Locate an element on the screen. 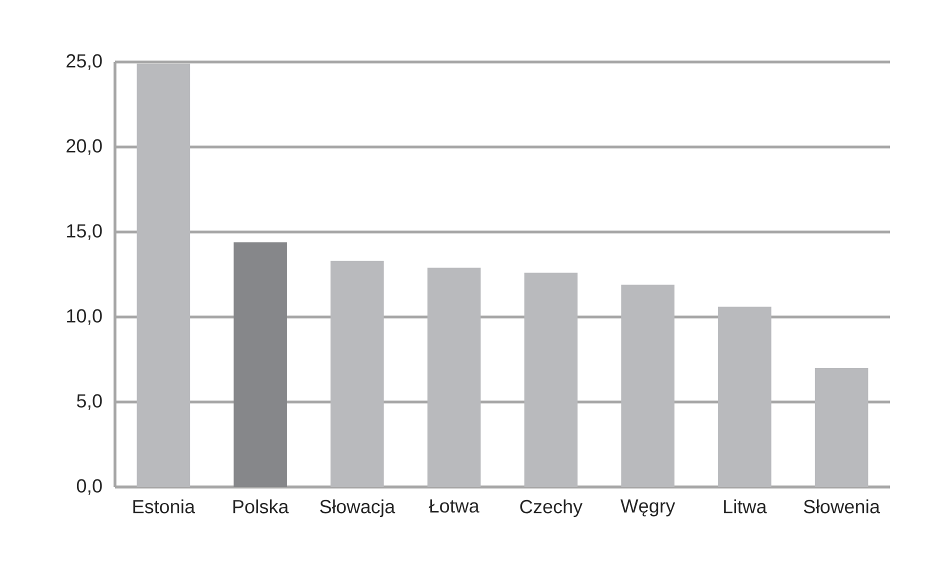  x-tick-label: Słowacja is located at coordinates (358, 508).